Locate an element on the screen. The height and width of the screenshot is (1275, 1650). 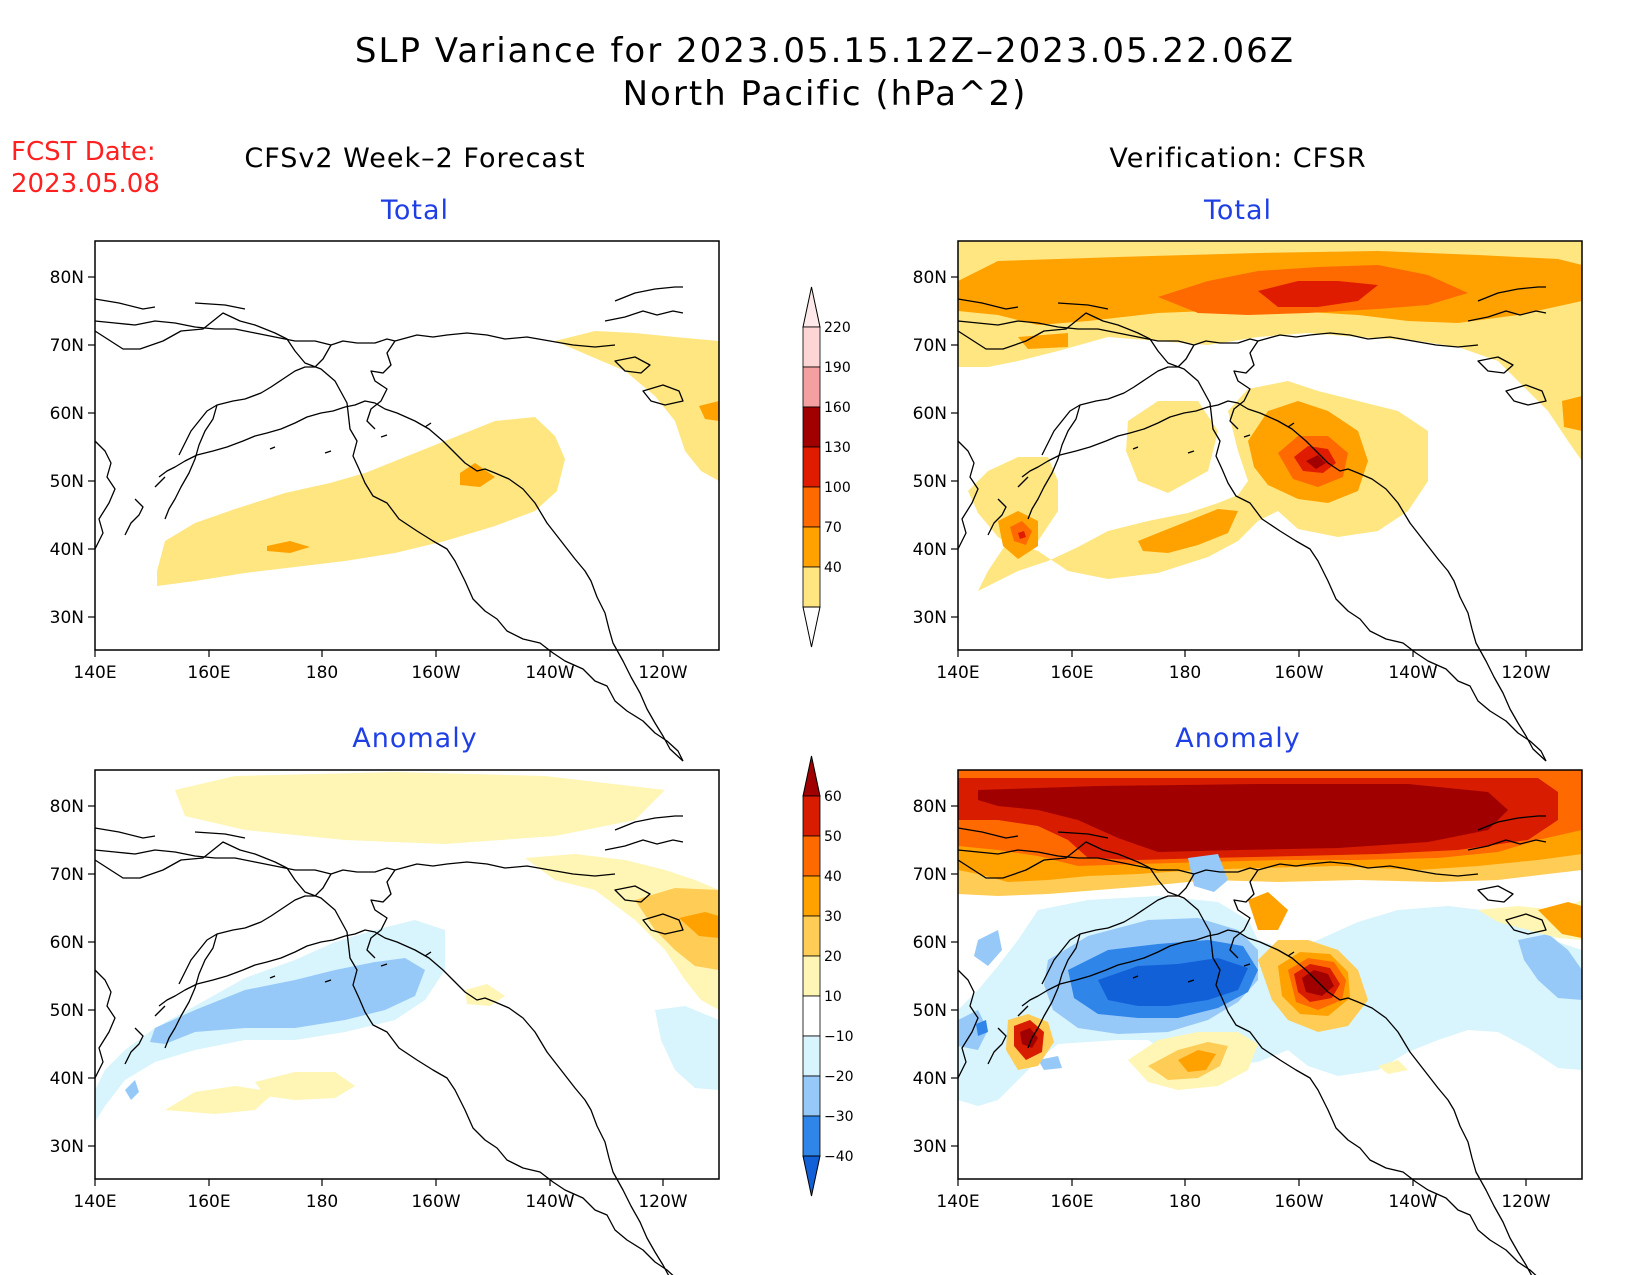
colorbar-anomaly-label: −30 is located at coordinates (839, 1117).